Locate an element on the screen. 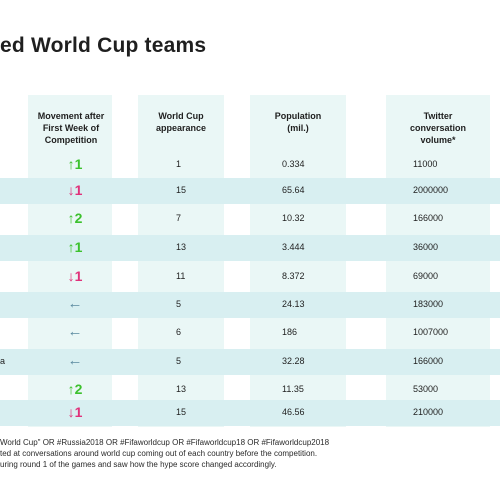  population-cell: 0.334 is located at coordinates (293, 164).